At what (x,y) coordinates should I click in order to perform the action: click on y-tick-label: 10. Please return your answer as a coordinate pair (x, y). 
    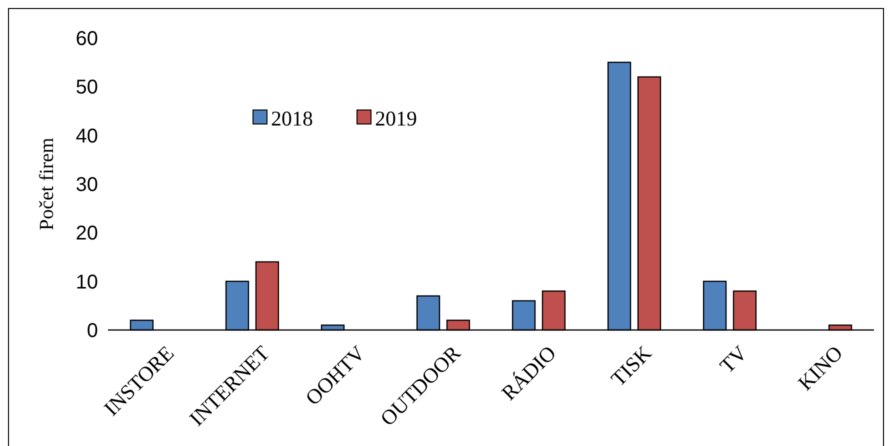
    Looking at the image, I should click on (87, 282).